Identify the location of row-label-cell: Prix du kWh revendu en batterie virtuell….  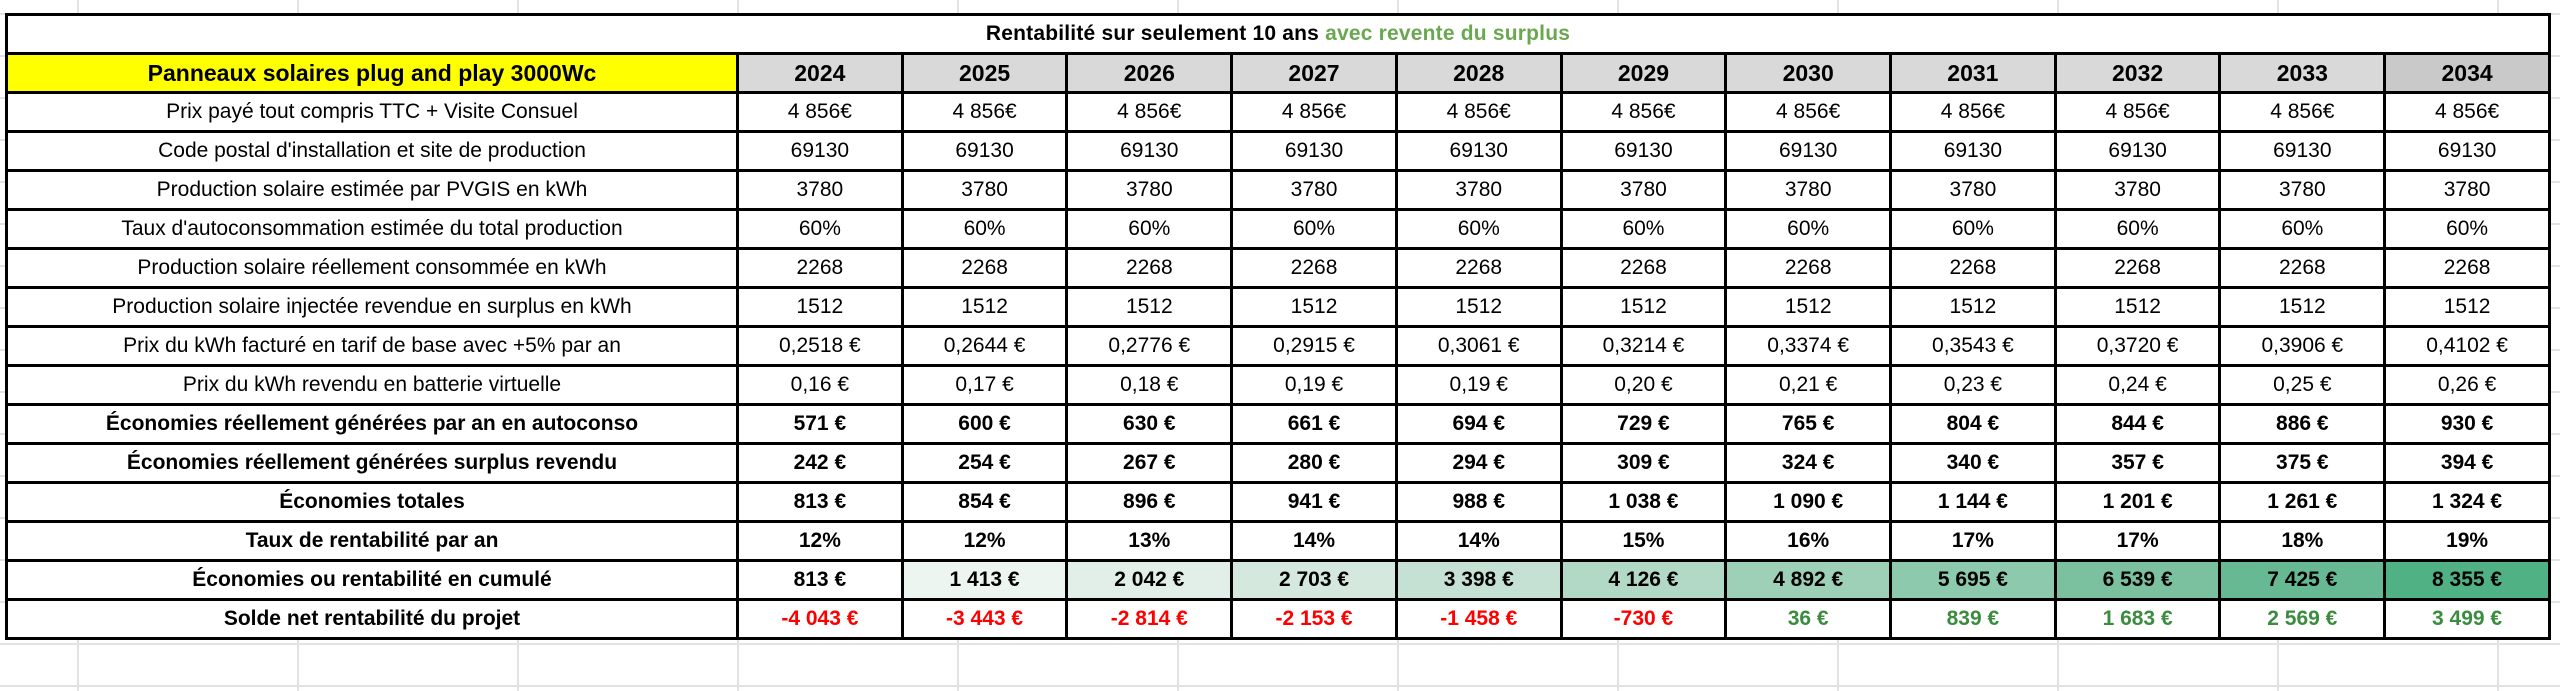
(372, 385).